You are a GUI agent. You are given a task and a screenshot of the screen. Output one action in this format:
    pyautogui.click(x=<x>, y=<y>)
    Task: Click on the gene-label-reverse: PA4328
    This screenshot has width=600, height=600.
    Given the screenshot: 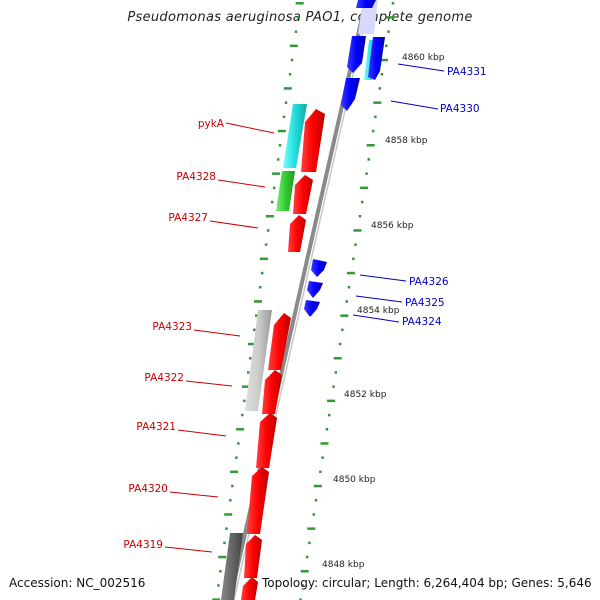 What is the action you would take?
    pyautogui.click(x=196, y=177)
    